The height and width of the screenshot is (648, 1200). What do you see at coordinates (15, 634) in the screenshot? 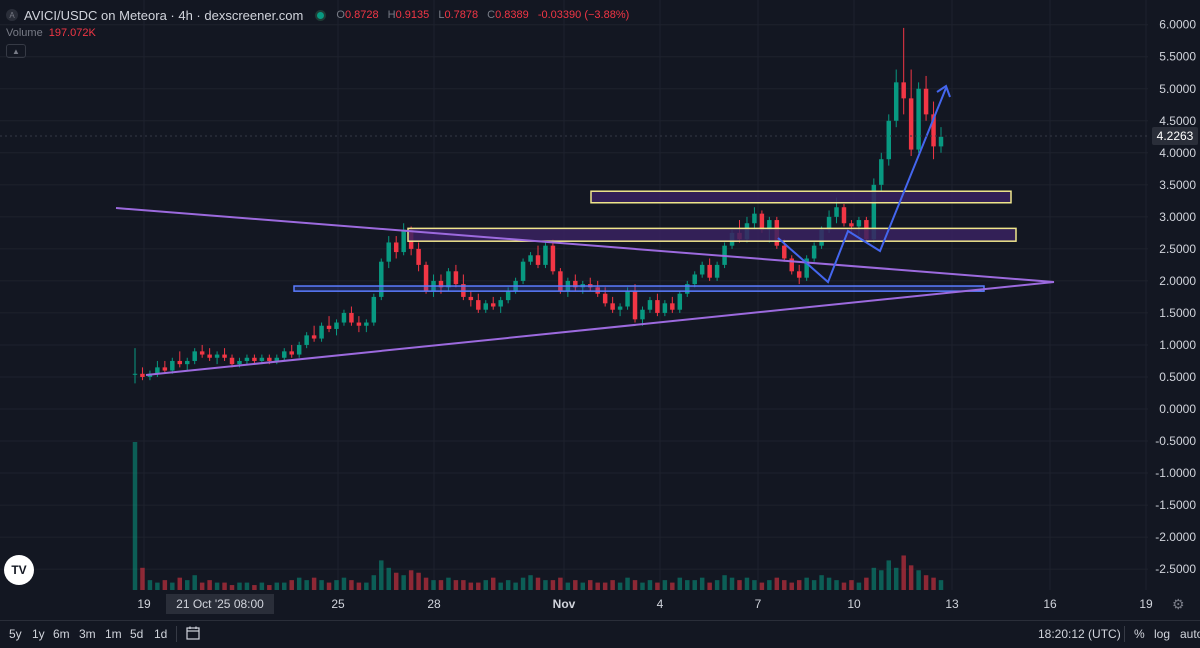
I see `timeframe-5y-button: 5y` at bounding box center [15, 634].